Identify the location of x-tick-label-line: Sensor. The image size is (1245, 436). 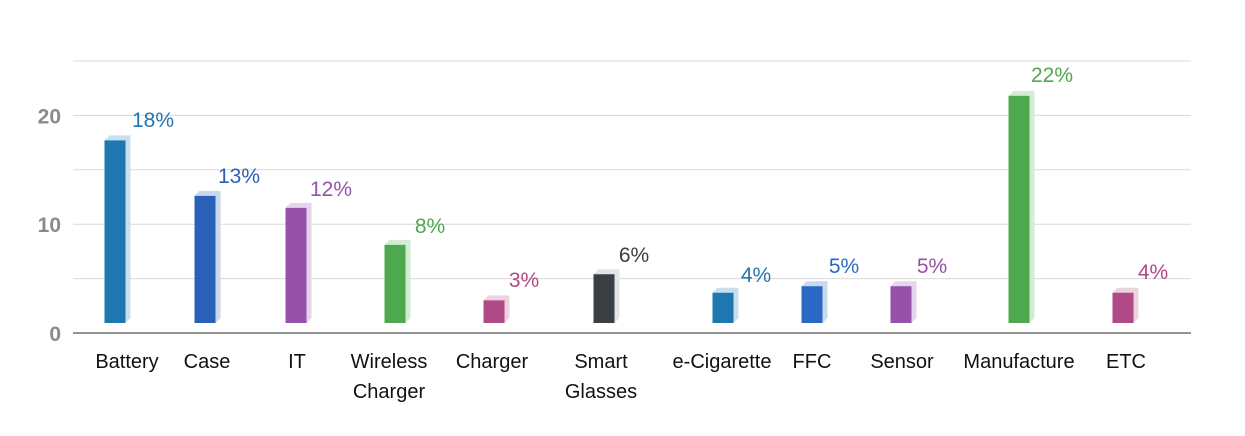
(902, 362).